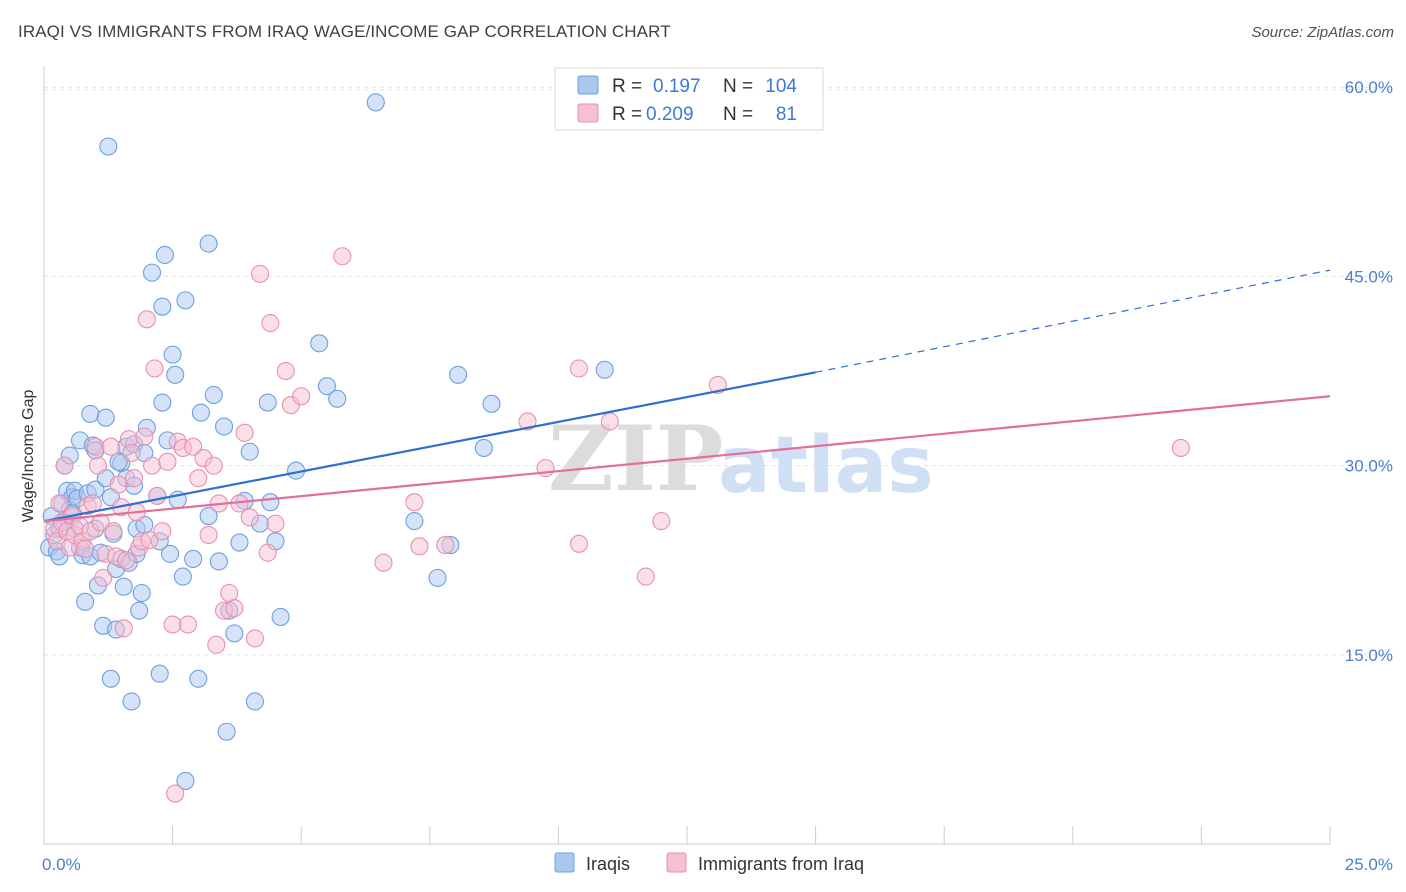  Describe the element at coordinates (635, 459) in the screenshot. I see `watermark-zip: ZIP` at that location.